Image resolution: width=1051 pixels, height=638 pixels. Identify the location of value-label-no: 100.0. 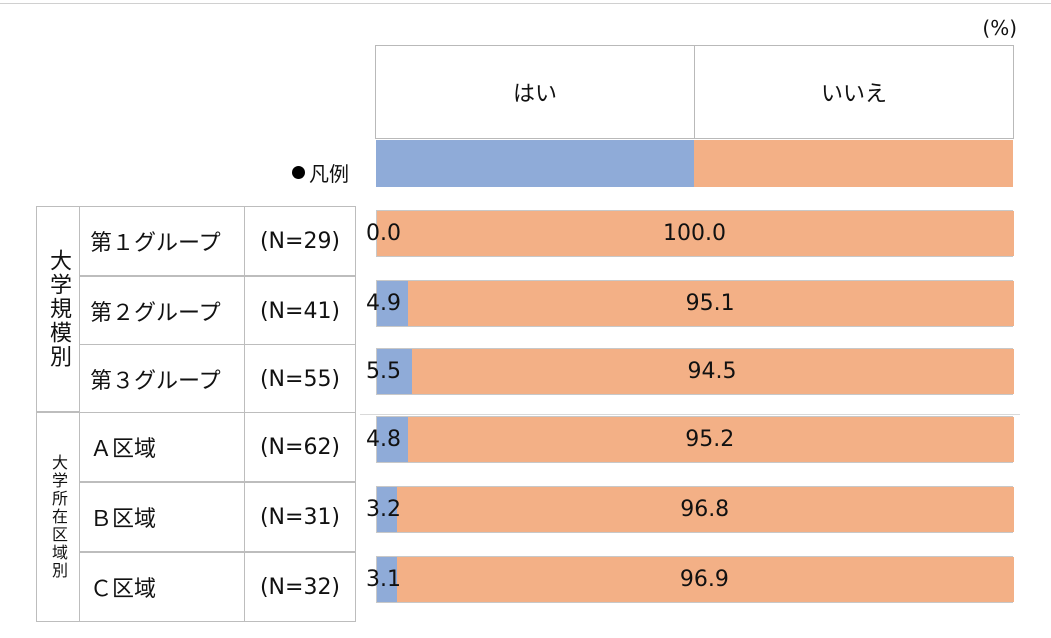
(694, 233).